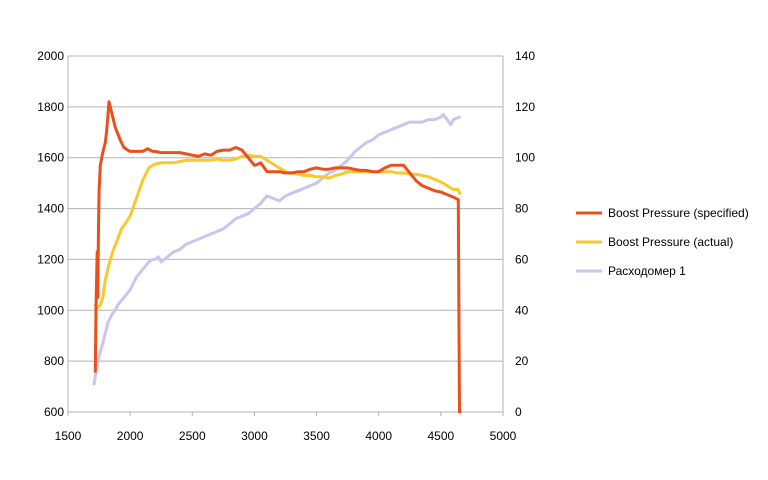 The width and height of the screenshot is (768, 480). Describe the element at coordinates (678, 213) in the screenshot. I see `legend-label: Boost Pressure (specified)` at that location.